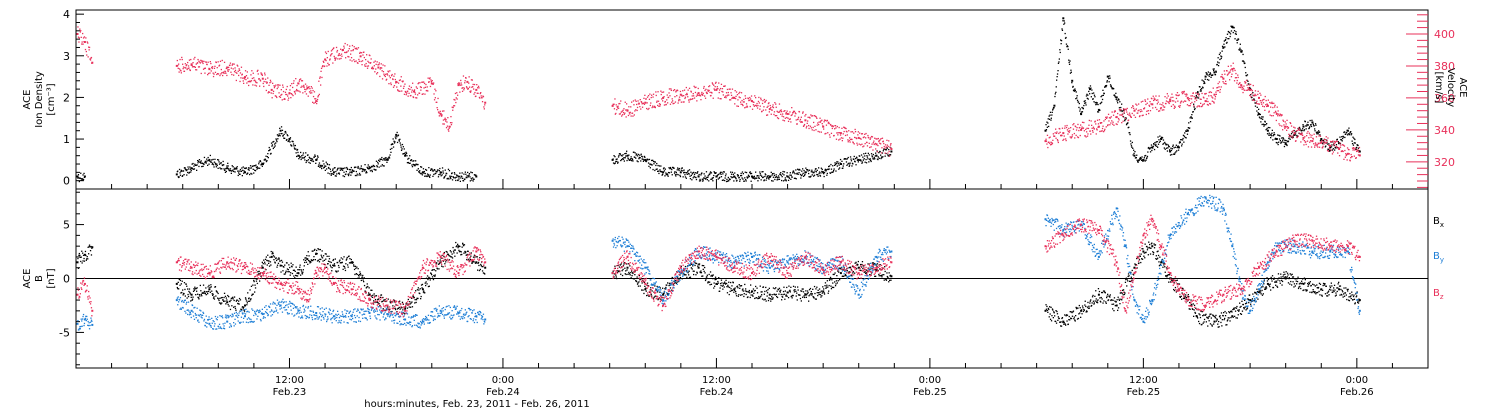 The height and width of the screenshot is (410, 1500). Describe the element at coordinates (64, 332) in the screenshot. I see `y-tick-label: -5` at that location.